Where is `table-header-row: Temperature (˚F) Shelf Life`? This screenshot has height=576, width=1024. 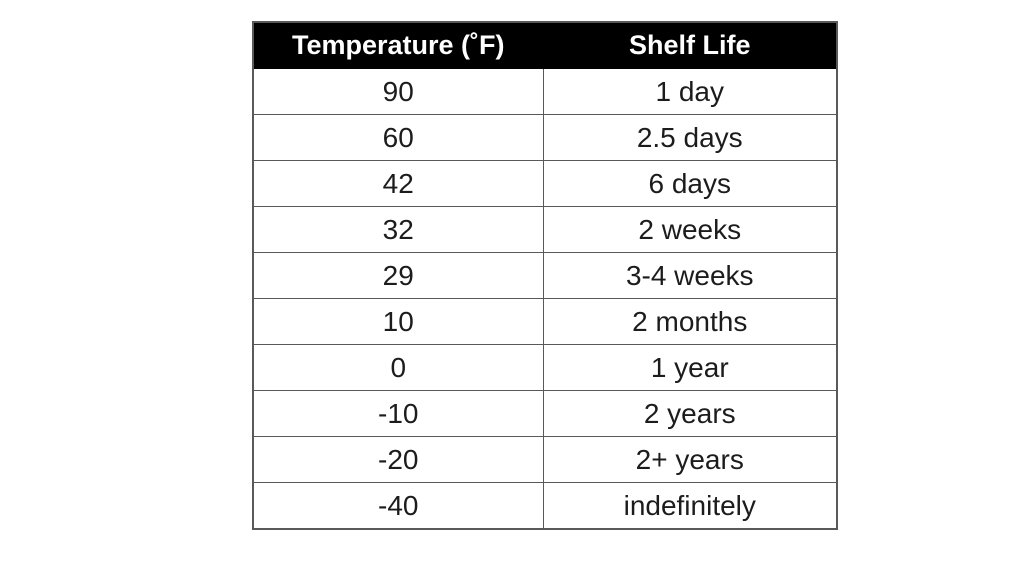 table-header-row: Temperature (˚F) Shelf Life is located at coordinates (545, 45).